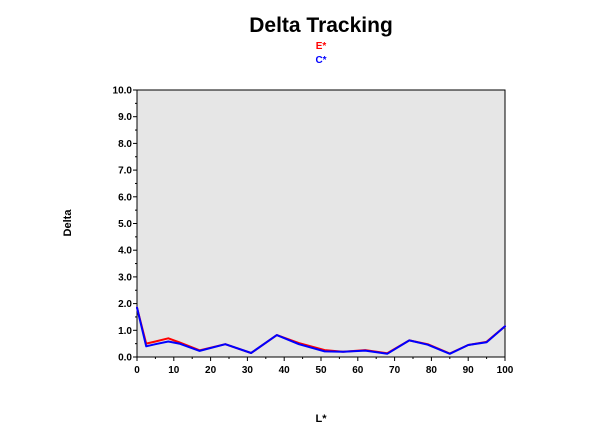 This screenshot has height=425, width=600. I want to click on y-tick-label: 1.0, so click(125, 331).